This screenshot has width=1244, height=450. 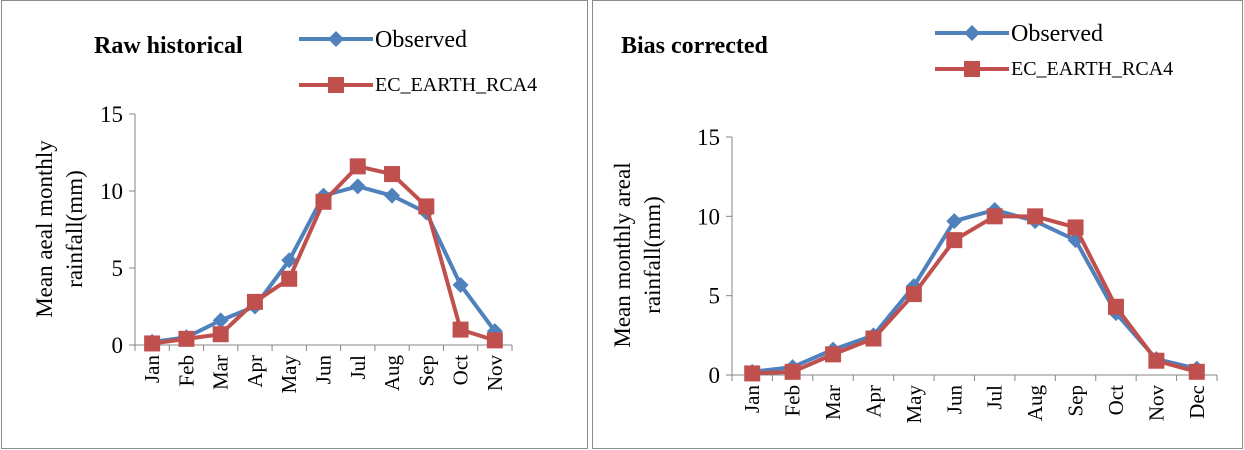 What do you see at coordinates (694, 46) in the screenshot?
I see `chart-title: Bias corrected` at bounding box center [694, 46].